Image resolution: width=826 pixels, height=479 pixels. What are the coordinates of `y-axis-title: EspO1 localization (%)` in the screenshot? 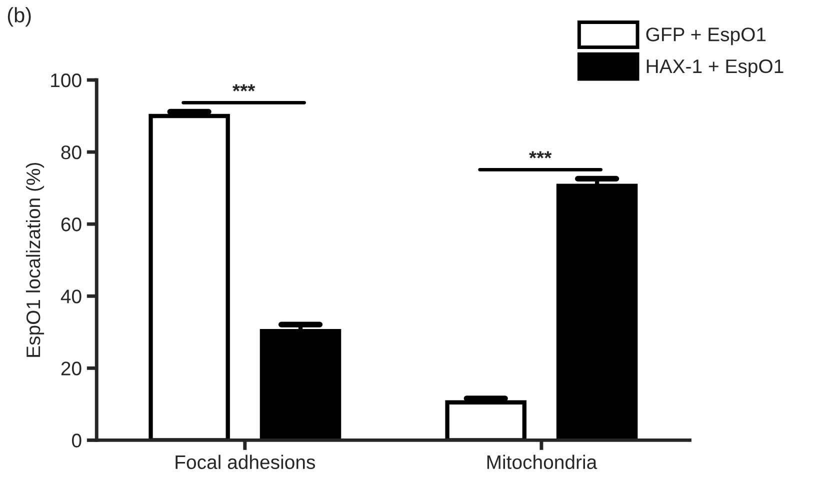 It's located at (35, 259).